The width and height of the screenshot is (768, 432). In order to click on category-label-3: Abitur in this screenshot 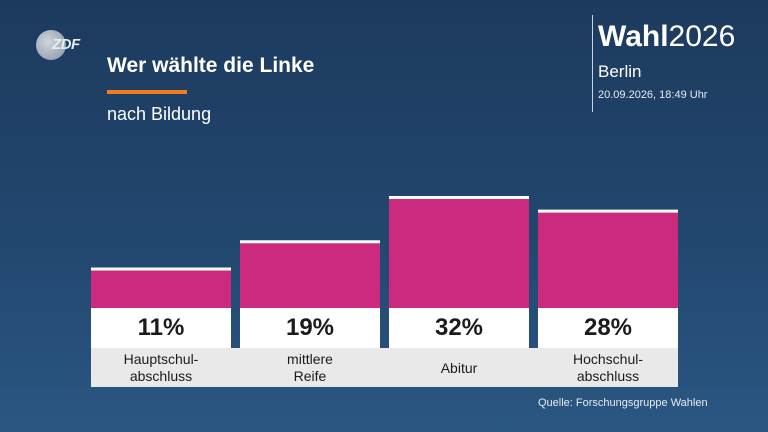, I will do `click(459, 367)`.